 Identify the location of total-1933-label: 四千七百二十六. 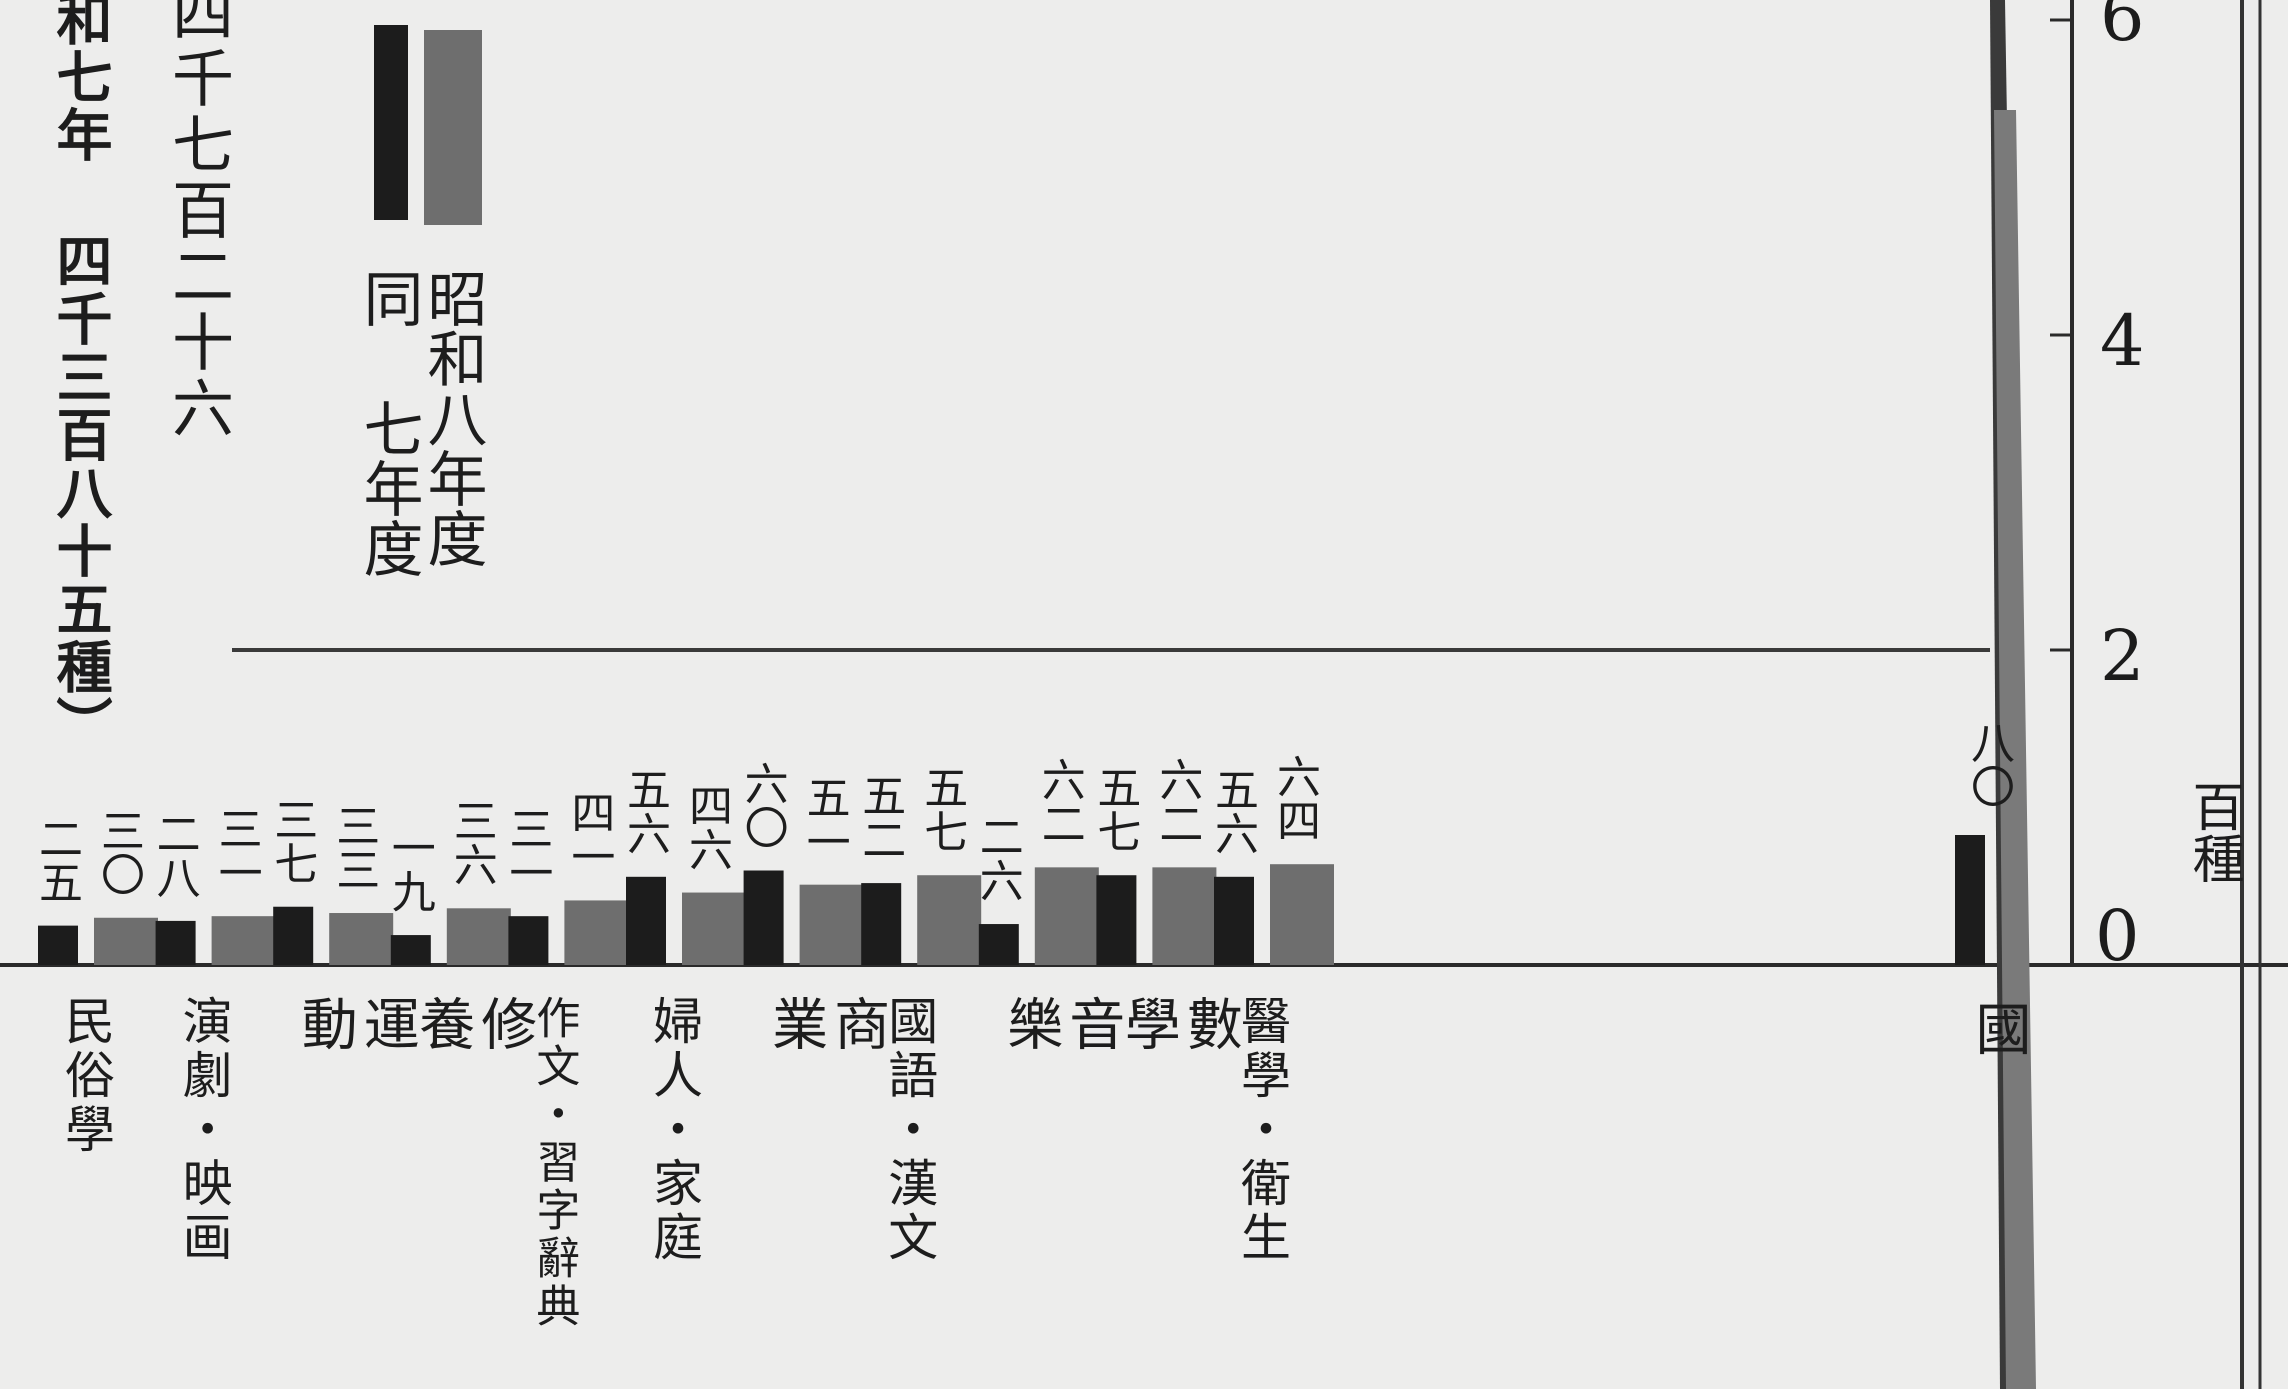
(197, 221).